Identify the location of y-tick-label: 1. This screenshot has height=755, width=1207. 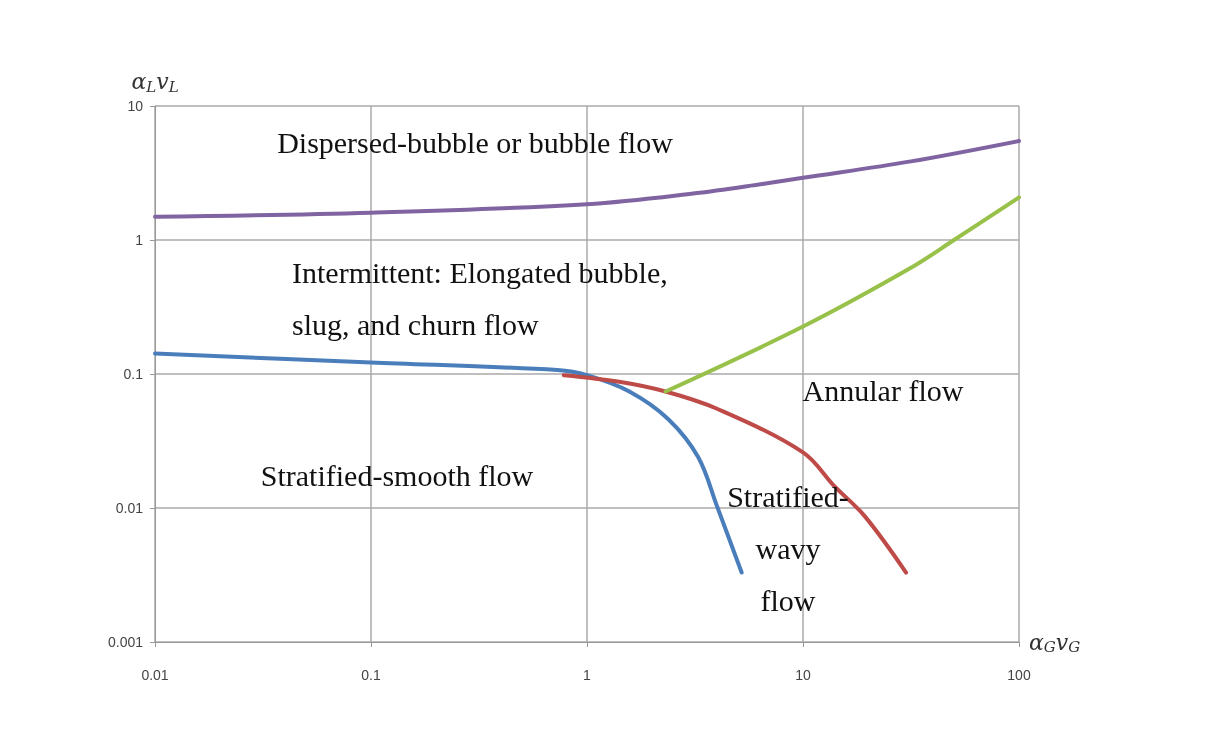
(139, 240).